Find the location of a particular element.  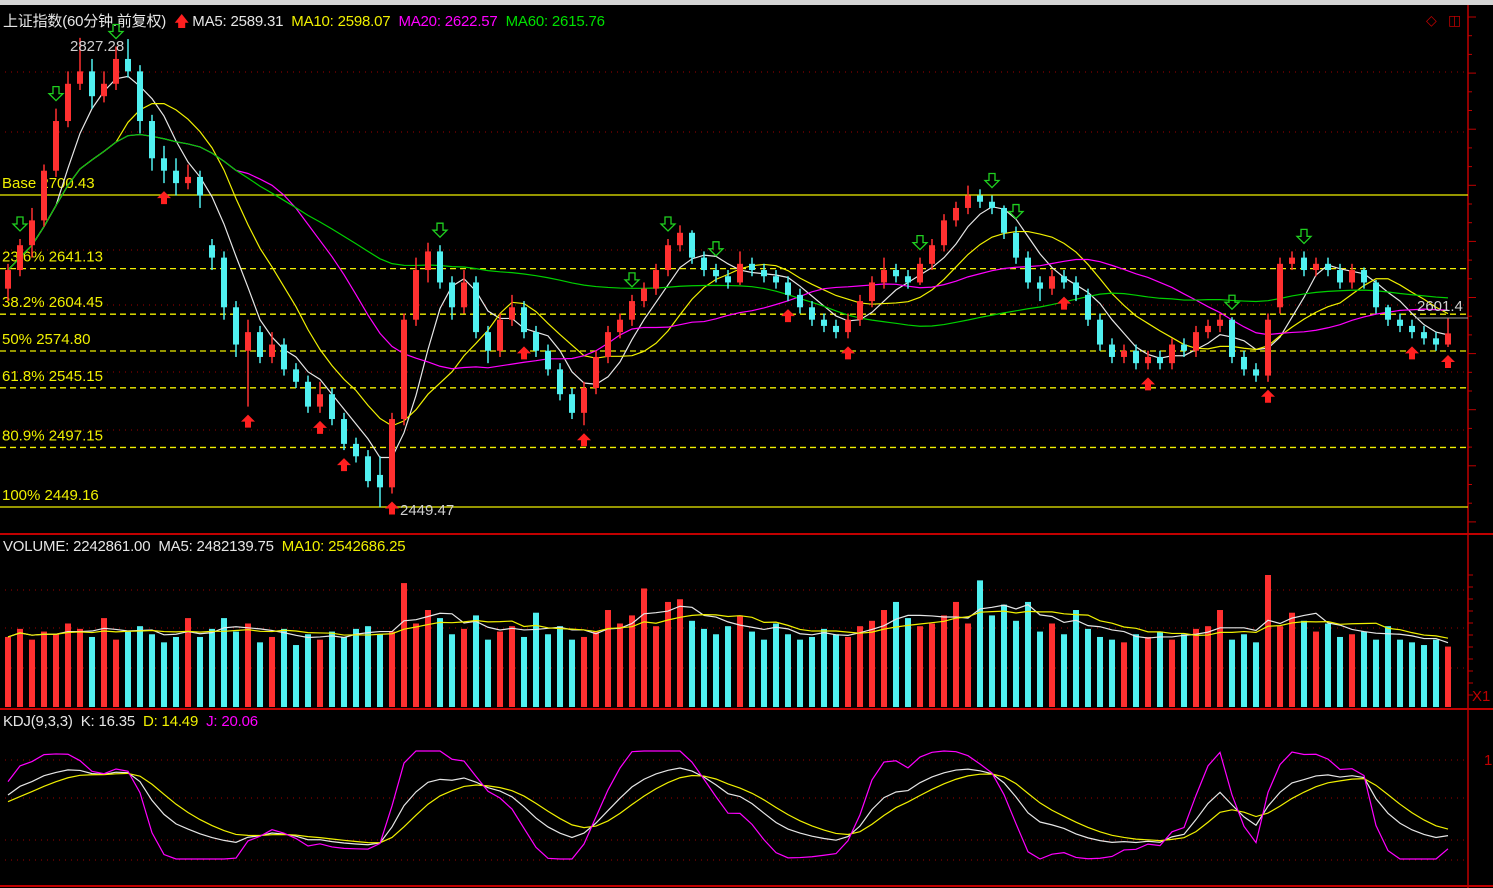

fib-level-label: 80.9% 2497.15 is located at coordinates (52, 435).